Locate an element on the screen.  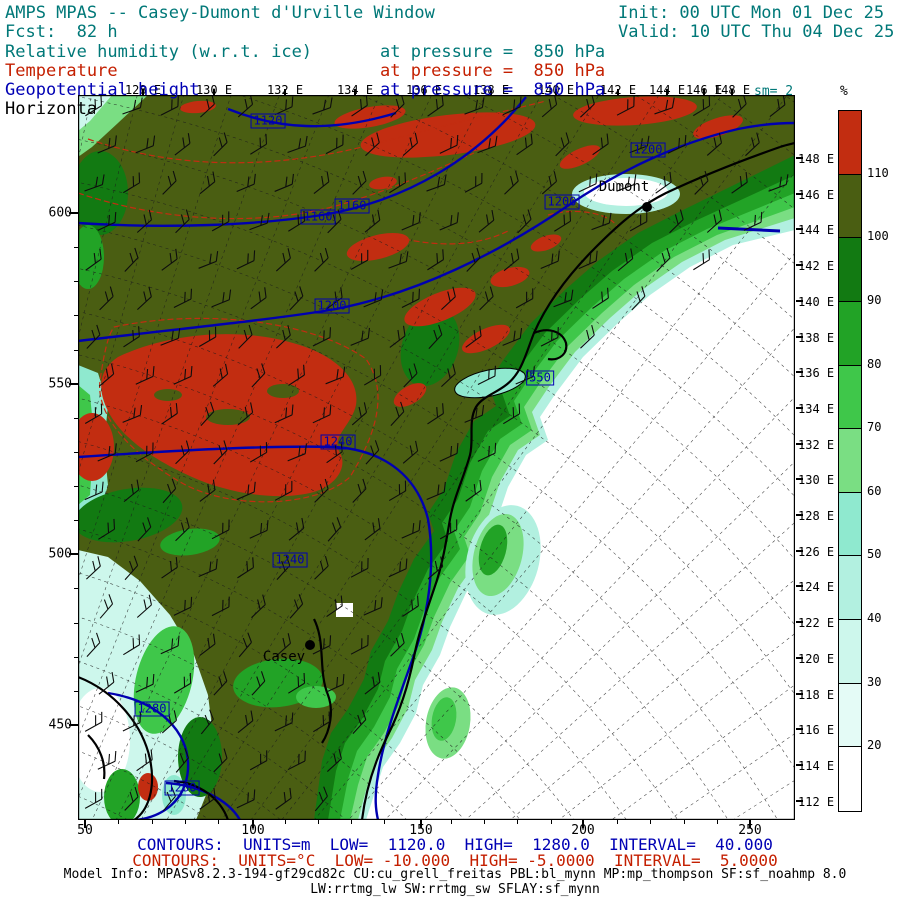
station-label-dumont: Dumont is located at coordinates (624, 187).